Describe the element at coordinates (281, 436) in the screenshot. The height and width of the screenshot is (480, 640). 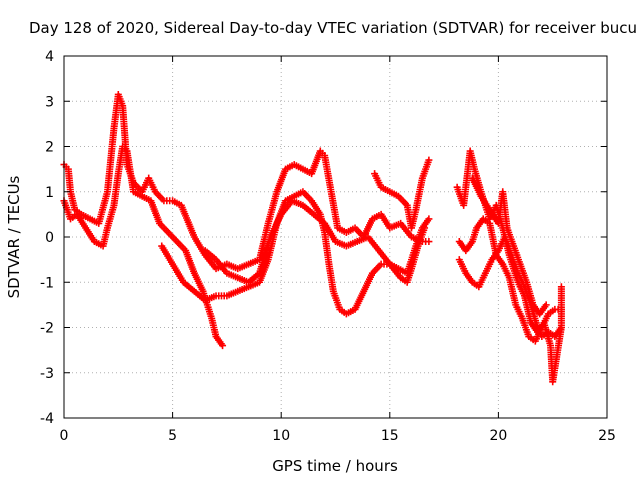
I see `x-tick-label: 10` at that location.